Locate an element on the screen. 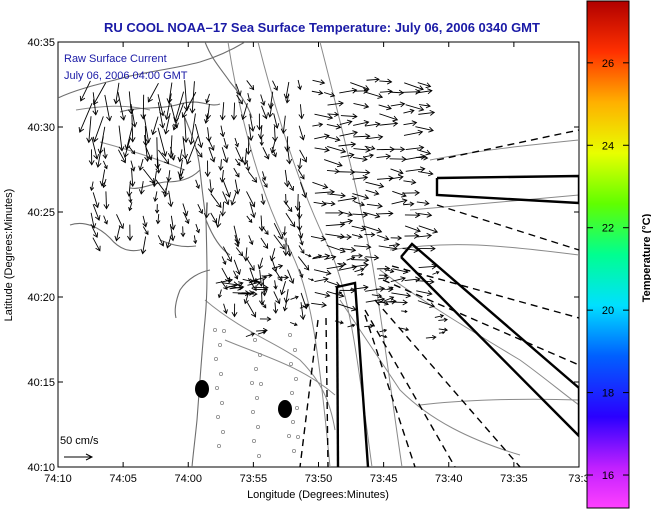  y-tick-label: 40:25 is located at coordinates (41, 213).